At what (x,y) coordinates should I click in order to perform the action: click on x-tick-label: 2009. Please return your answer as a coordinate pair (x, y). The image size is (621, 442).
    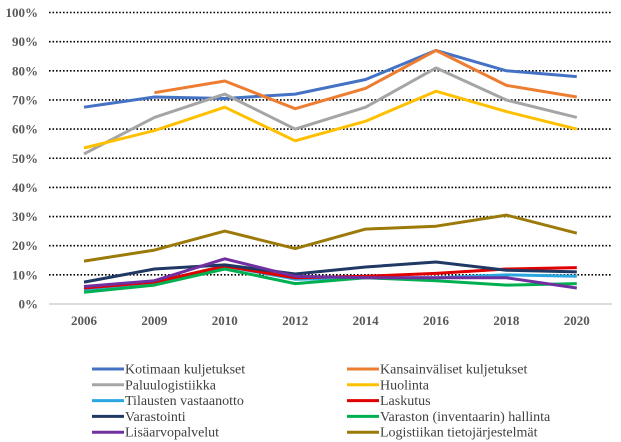
    Looking at the image, I should click on (154, 320).